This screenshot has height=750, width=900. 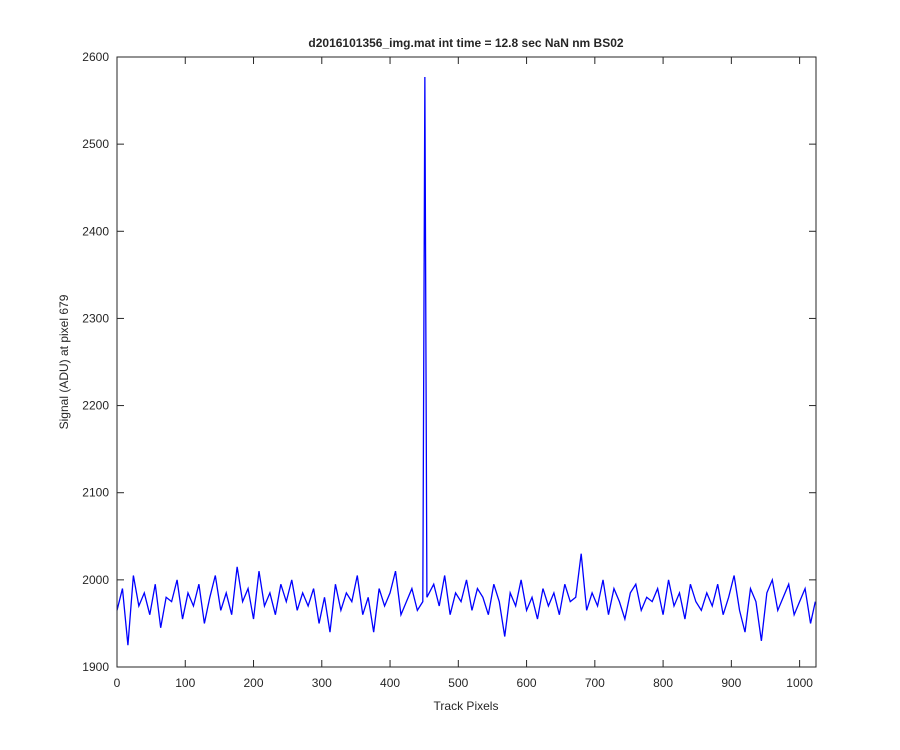 What do you see at coordinates (95, 231) in the screenshot?
I see `y-tick-label: 2400` at bounding box center [95, 231].